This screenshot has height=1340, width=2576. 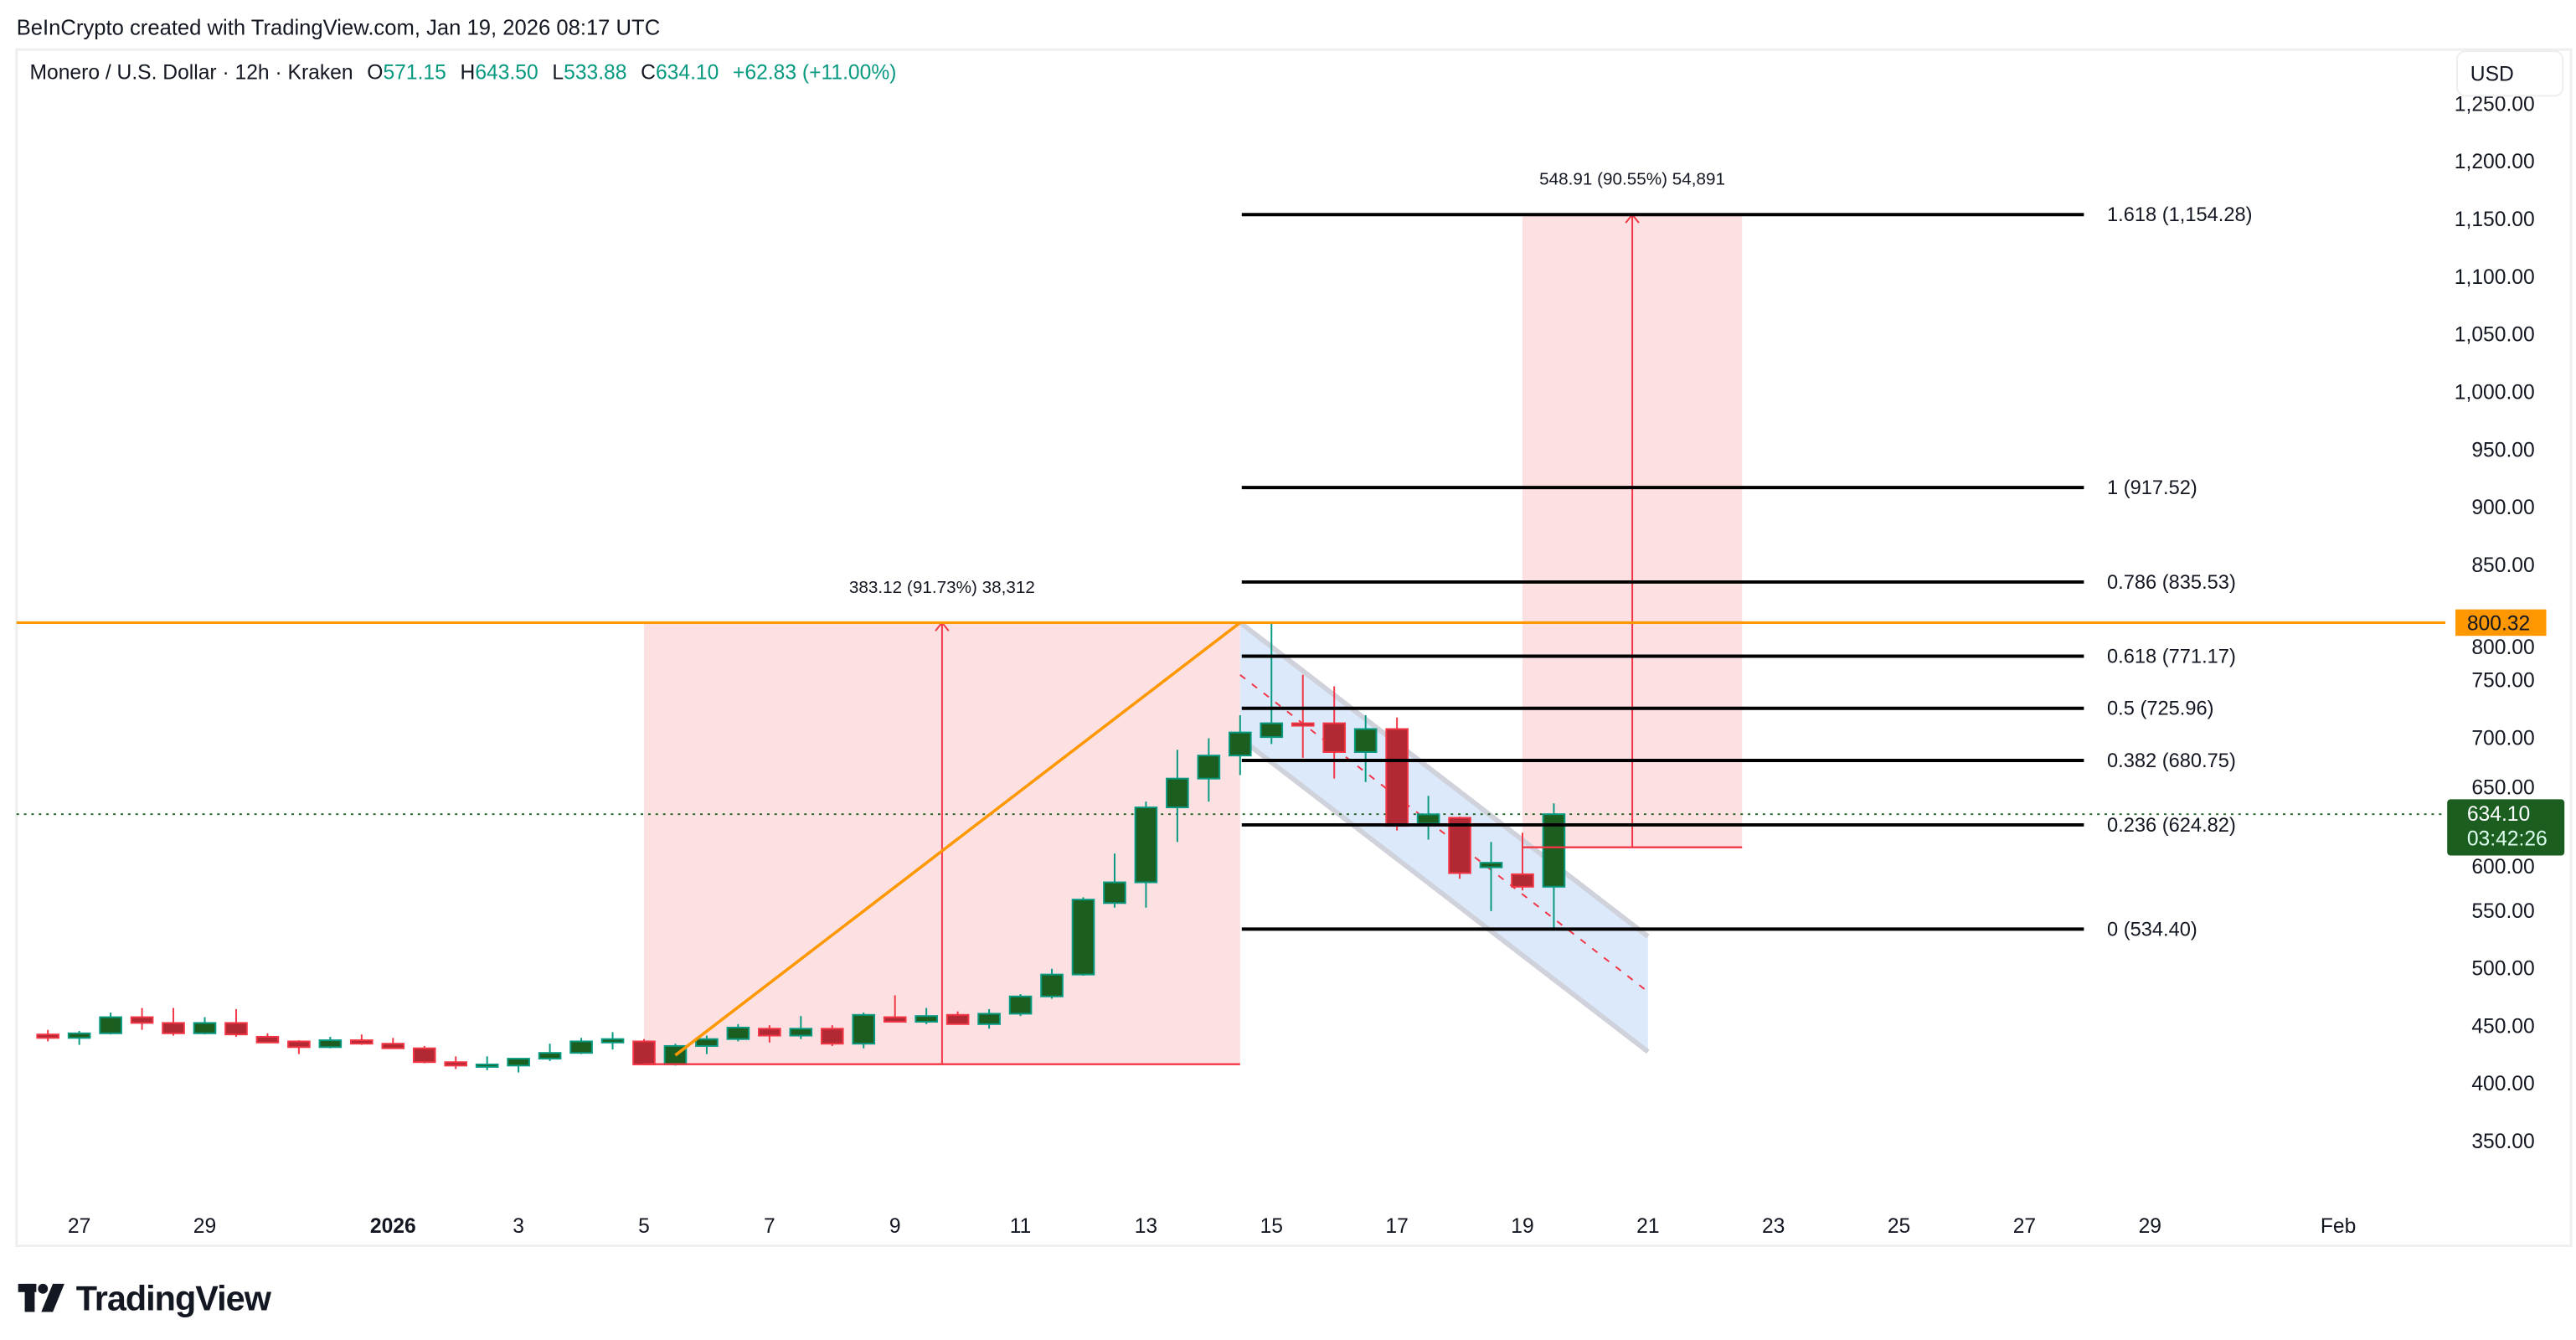 I want to click on currency-label: USD, so click(x=2492, y=75).